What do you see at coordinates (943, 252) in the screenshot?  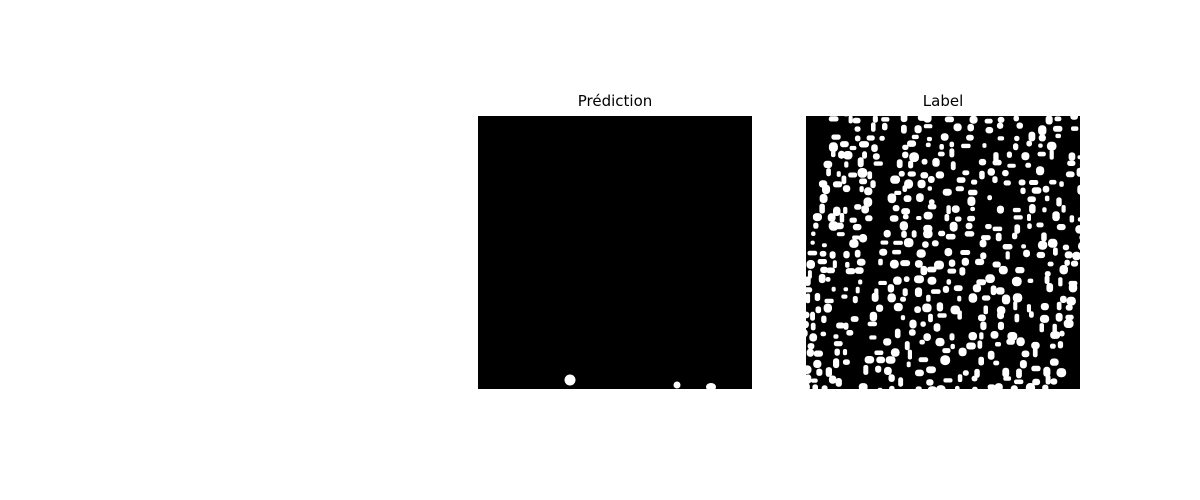 I see `label-mask-image` at bounding box center [943, 252].